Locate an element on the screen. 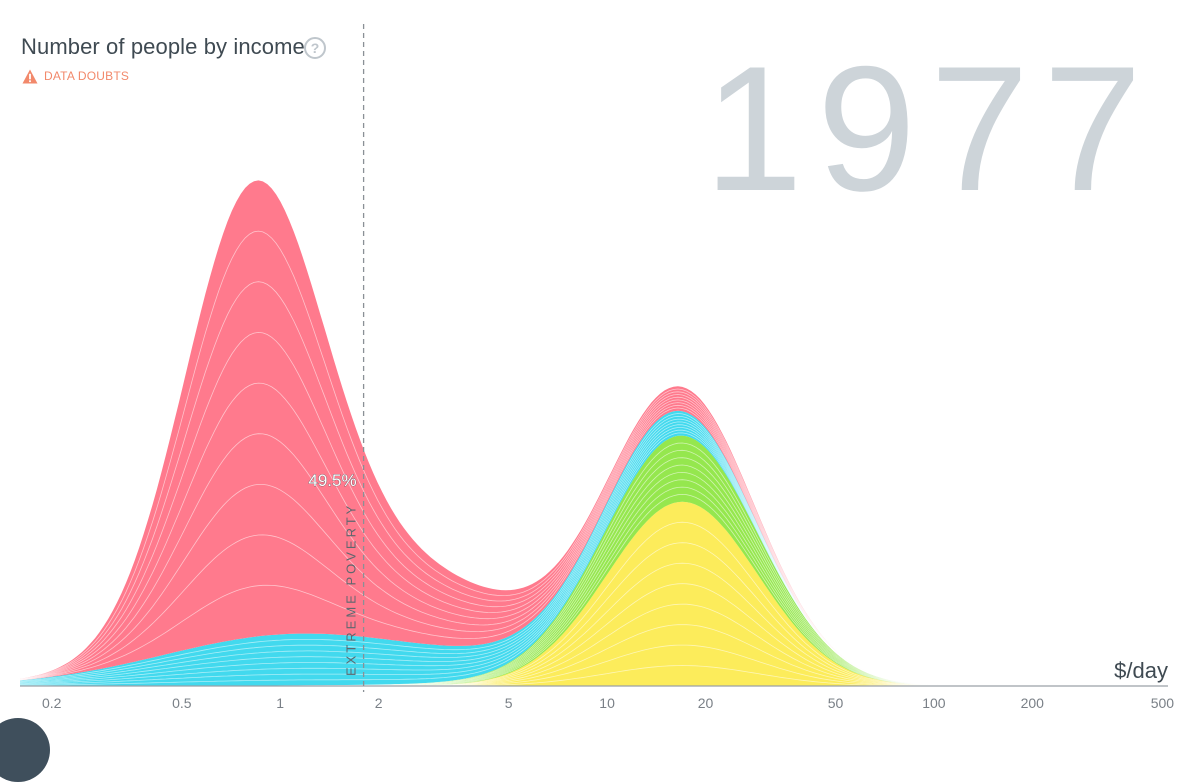 The image size is (1200, 782). x-tick-label: 5 is located at coordinates (509, 703).